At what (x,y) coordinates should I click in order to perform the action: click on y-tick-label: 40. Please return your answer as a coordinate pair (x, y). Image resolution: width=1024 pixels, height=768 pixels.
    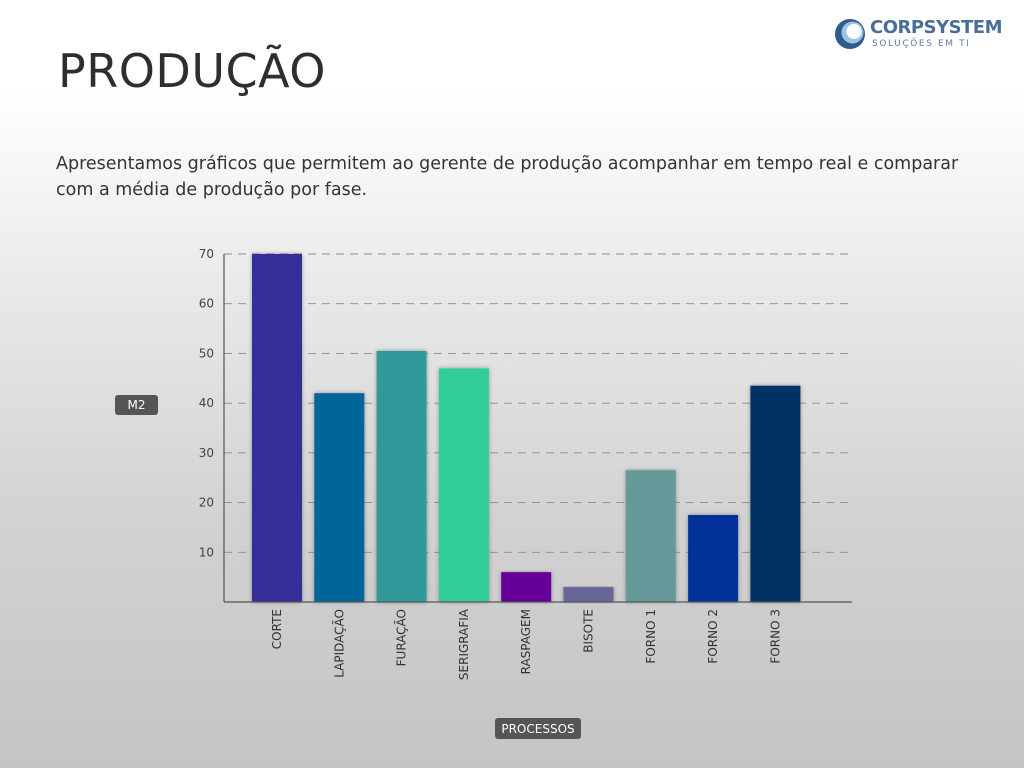
    Looking at the image, I should click on (206, 403).